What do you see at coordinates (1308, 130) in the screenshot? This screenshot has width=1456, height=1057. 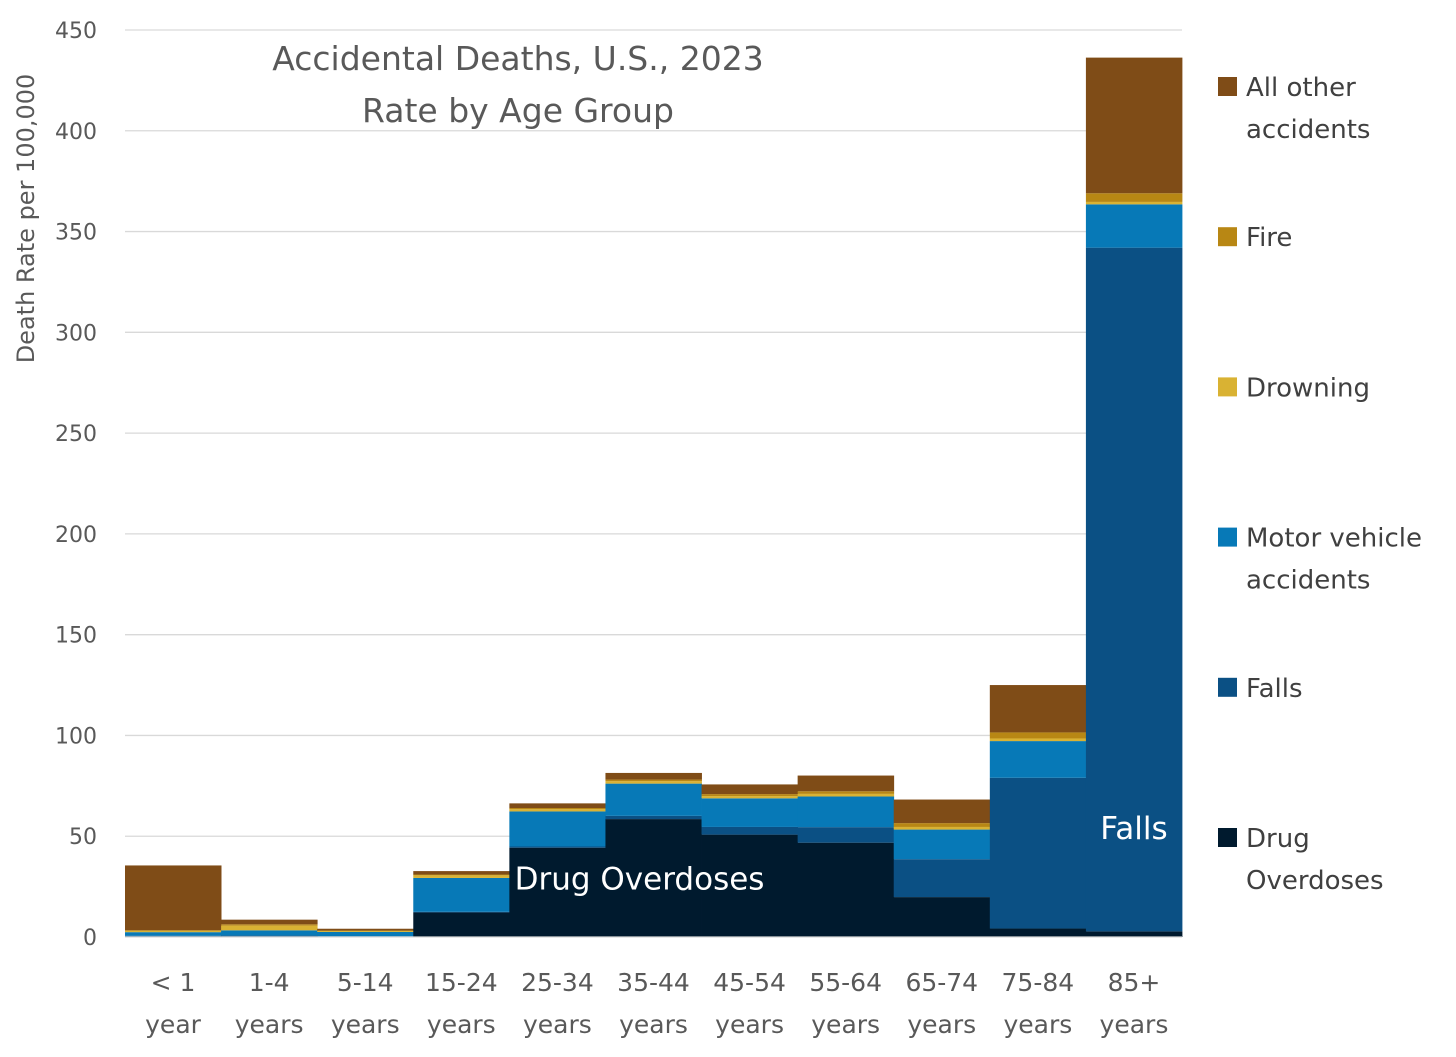 I see `legend-label-all-other-accidents-line-1: accidents` at bounding box center [1308, 130].